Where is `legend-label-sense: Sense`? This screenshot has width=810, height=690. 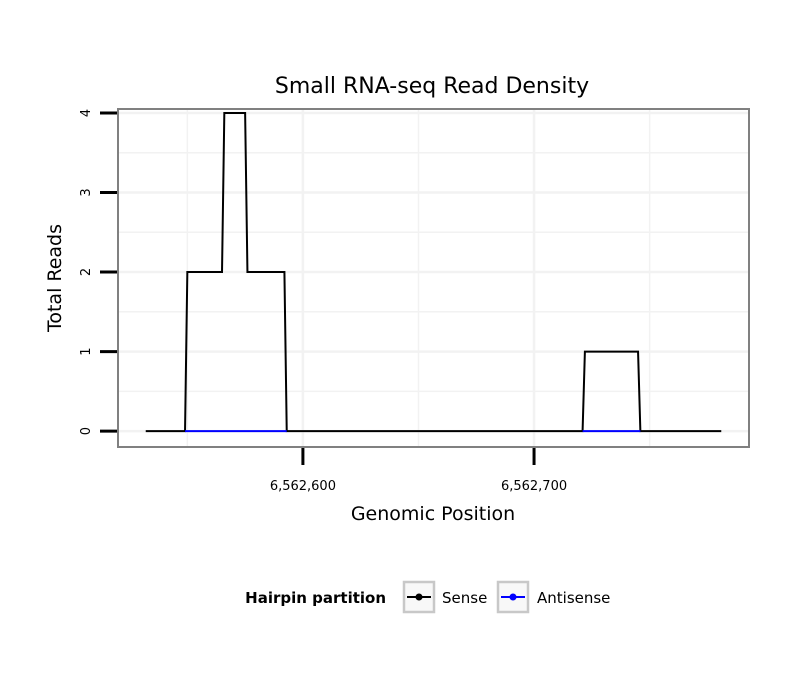
legend-label-sense: Sense is located at coordinates (464, 598).